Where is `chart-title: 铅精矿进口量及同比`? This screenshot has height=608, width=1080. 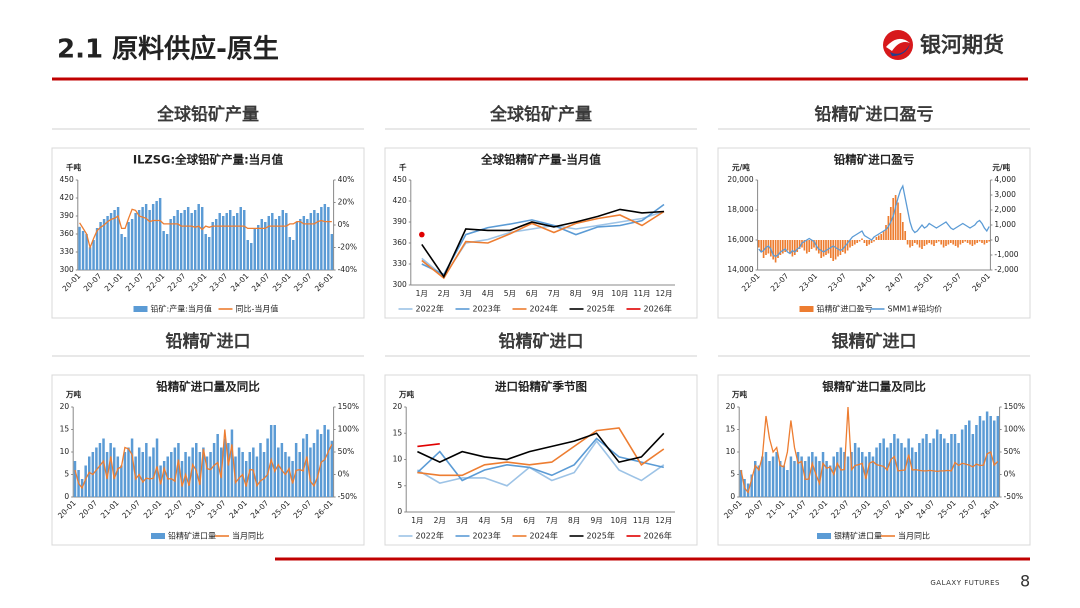
chart-title: 铅精矿进口量及同比 is located at coordinates (208, 387).